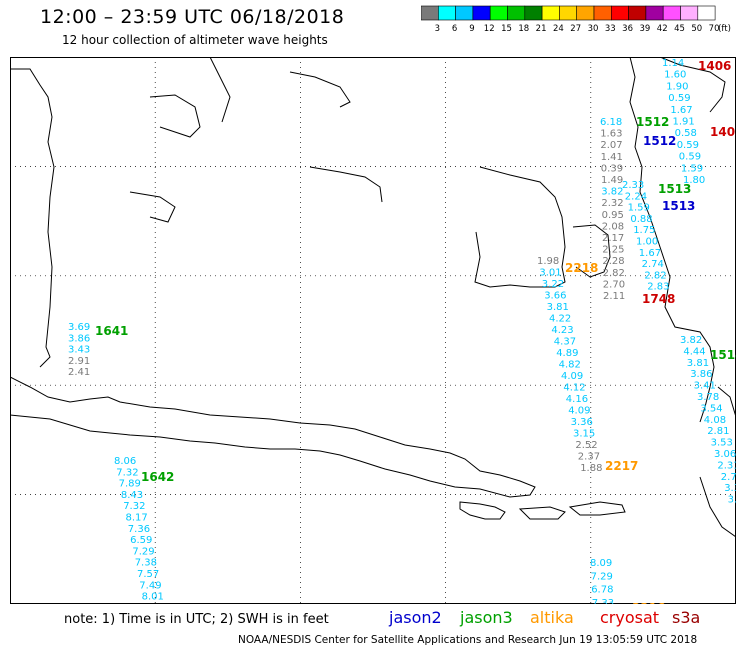 Image resolution: width=740 pixels, height=650 pixels. What do you see at coordinates (728, 477) in the screenshot?
I see `wave-height-value: 2.76` at bounding box center [728, 477].